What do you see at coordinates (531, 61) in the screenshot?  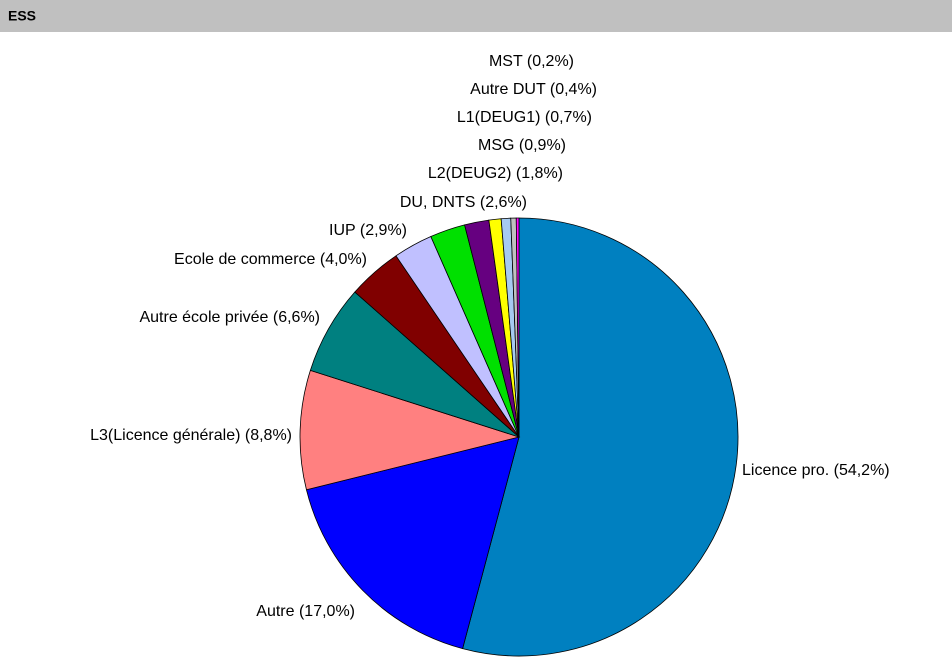 I see `slice-label: MST (0,2%)` at bounding box center [531, 61].